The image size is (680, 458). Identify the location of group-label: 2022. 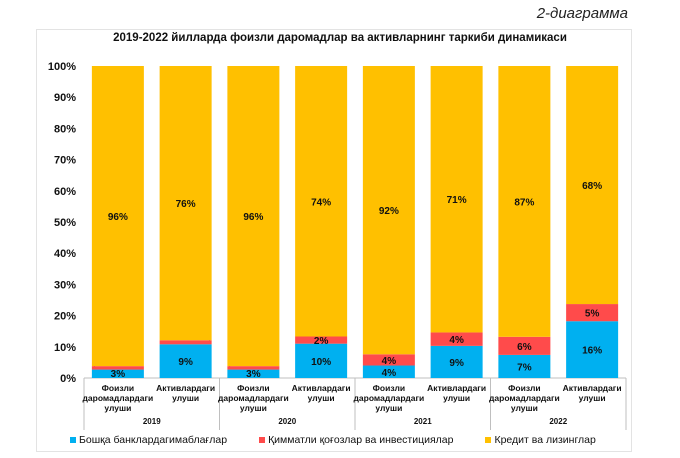
(558, 421).